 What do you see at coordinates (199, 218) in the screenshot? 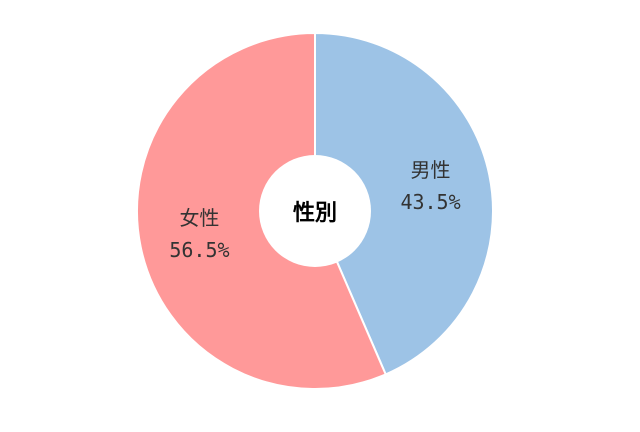
I see `slice-category-label: 女性` at bounding box center [199, 218].